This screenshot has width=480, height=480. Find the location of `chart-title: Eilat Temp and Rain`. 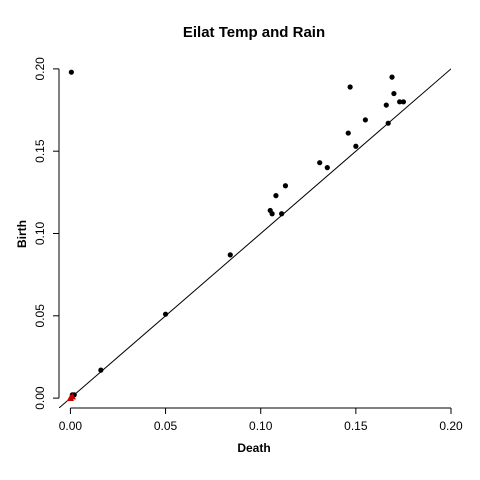

chart-title: Eilat Temp and Rain is located at coordinates (254, 32).